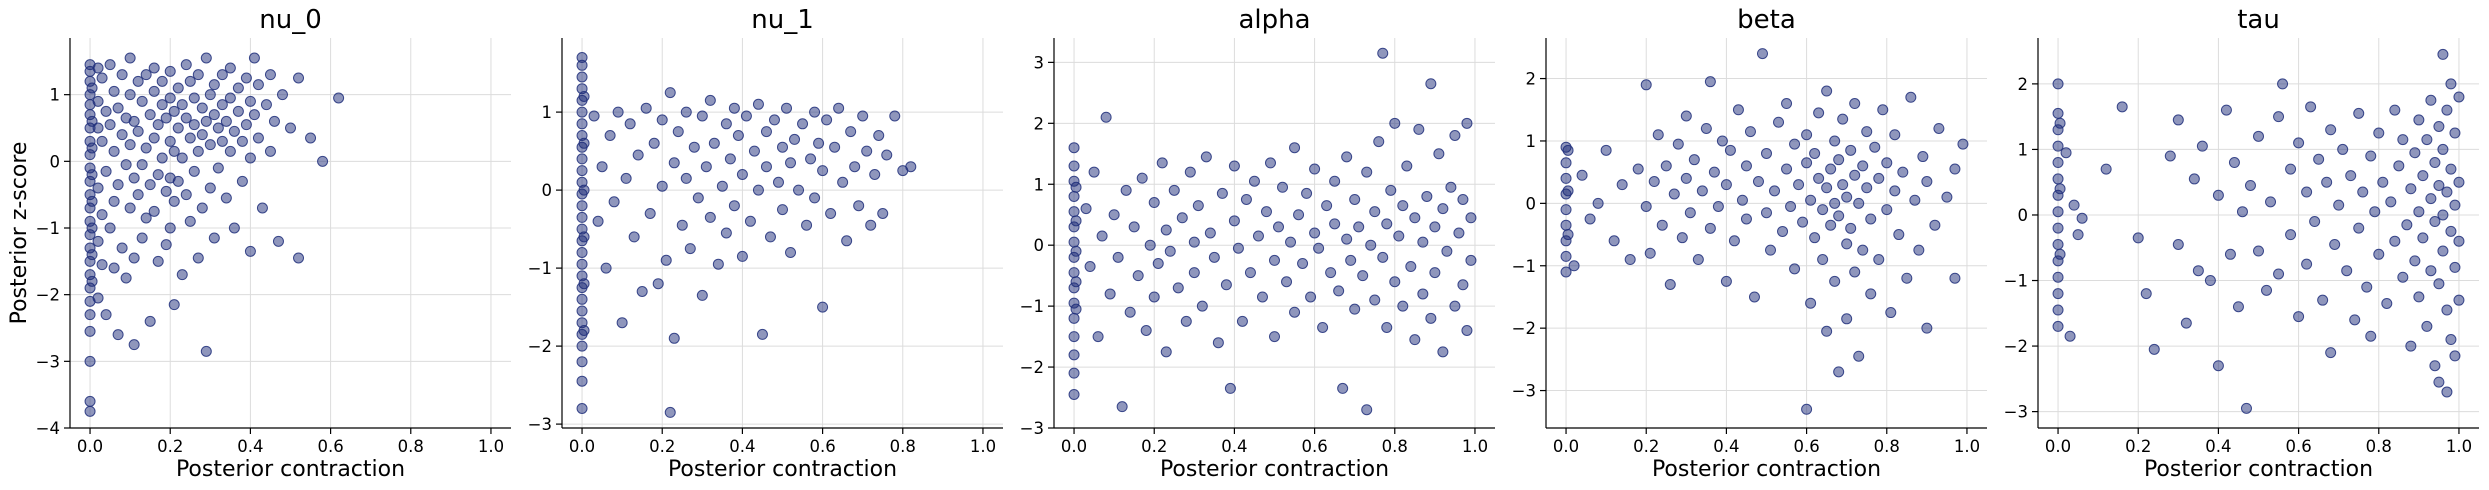  I want to click on x-tick-label: 0.2, so click(2138, 446).